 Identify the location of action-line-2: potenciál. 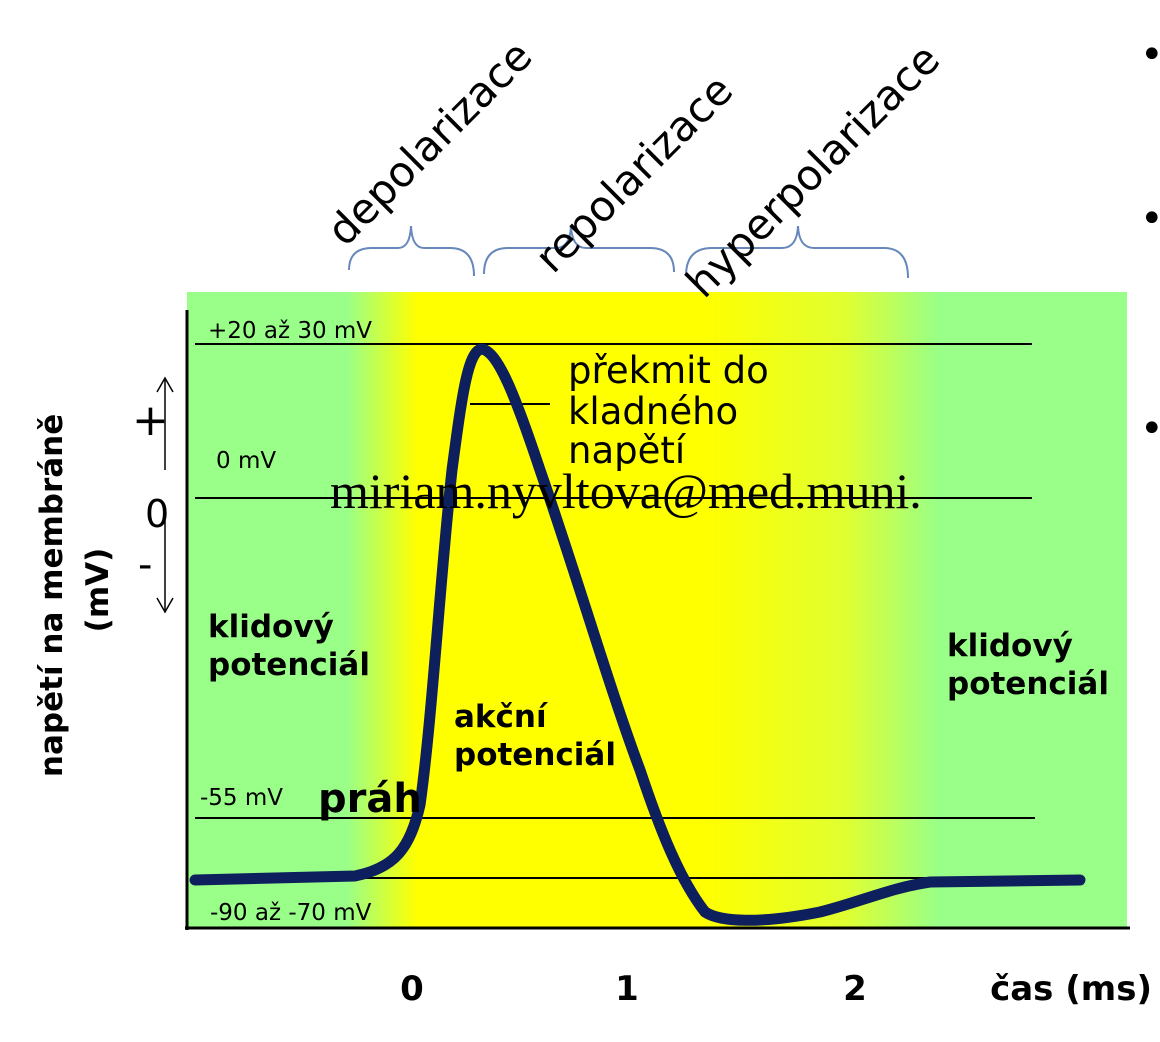
(535, 755).